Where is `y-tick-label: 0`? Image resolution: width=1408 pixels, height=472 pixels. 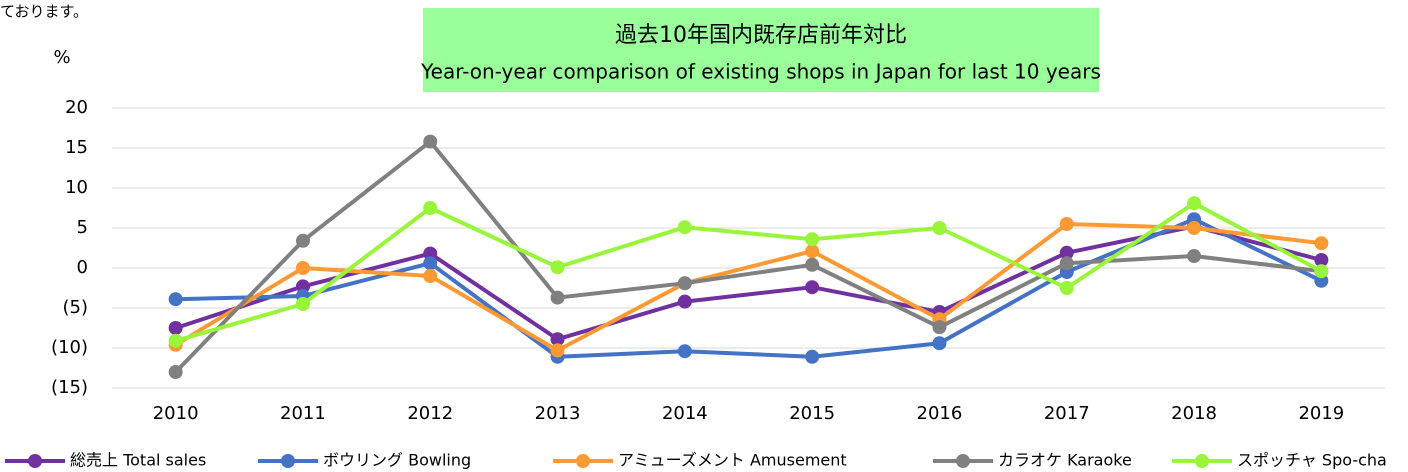
y-tick-label: 0 is located at coordinates (82, 267).